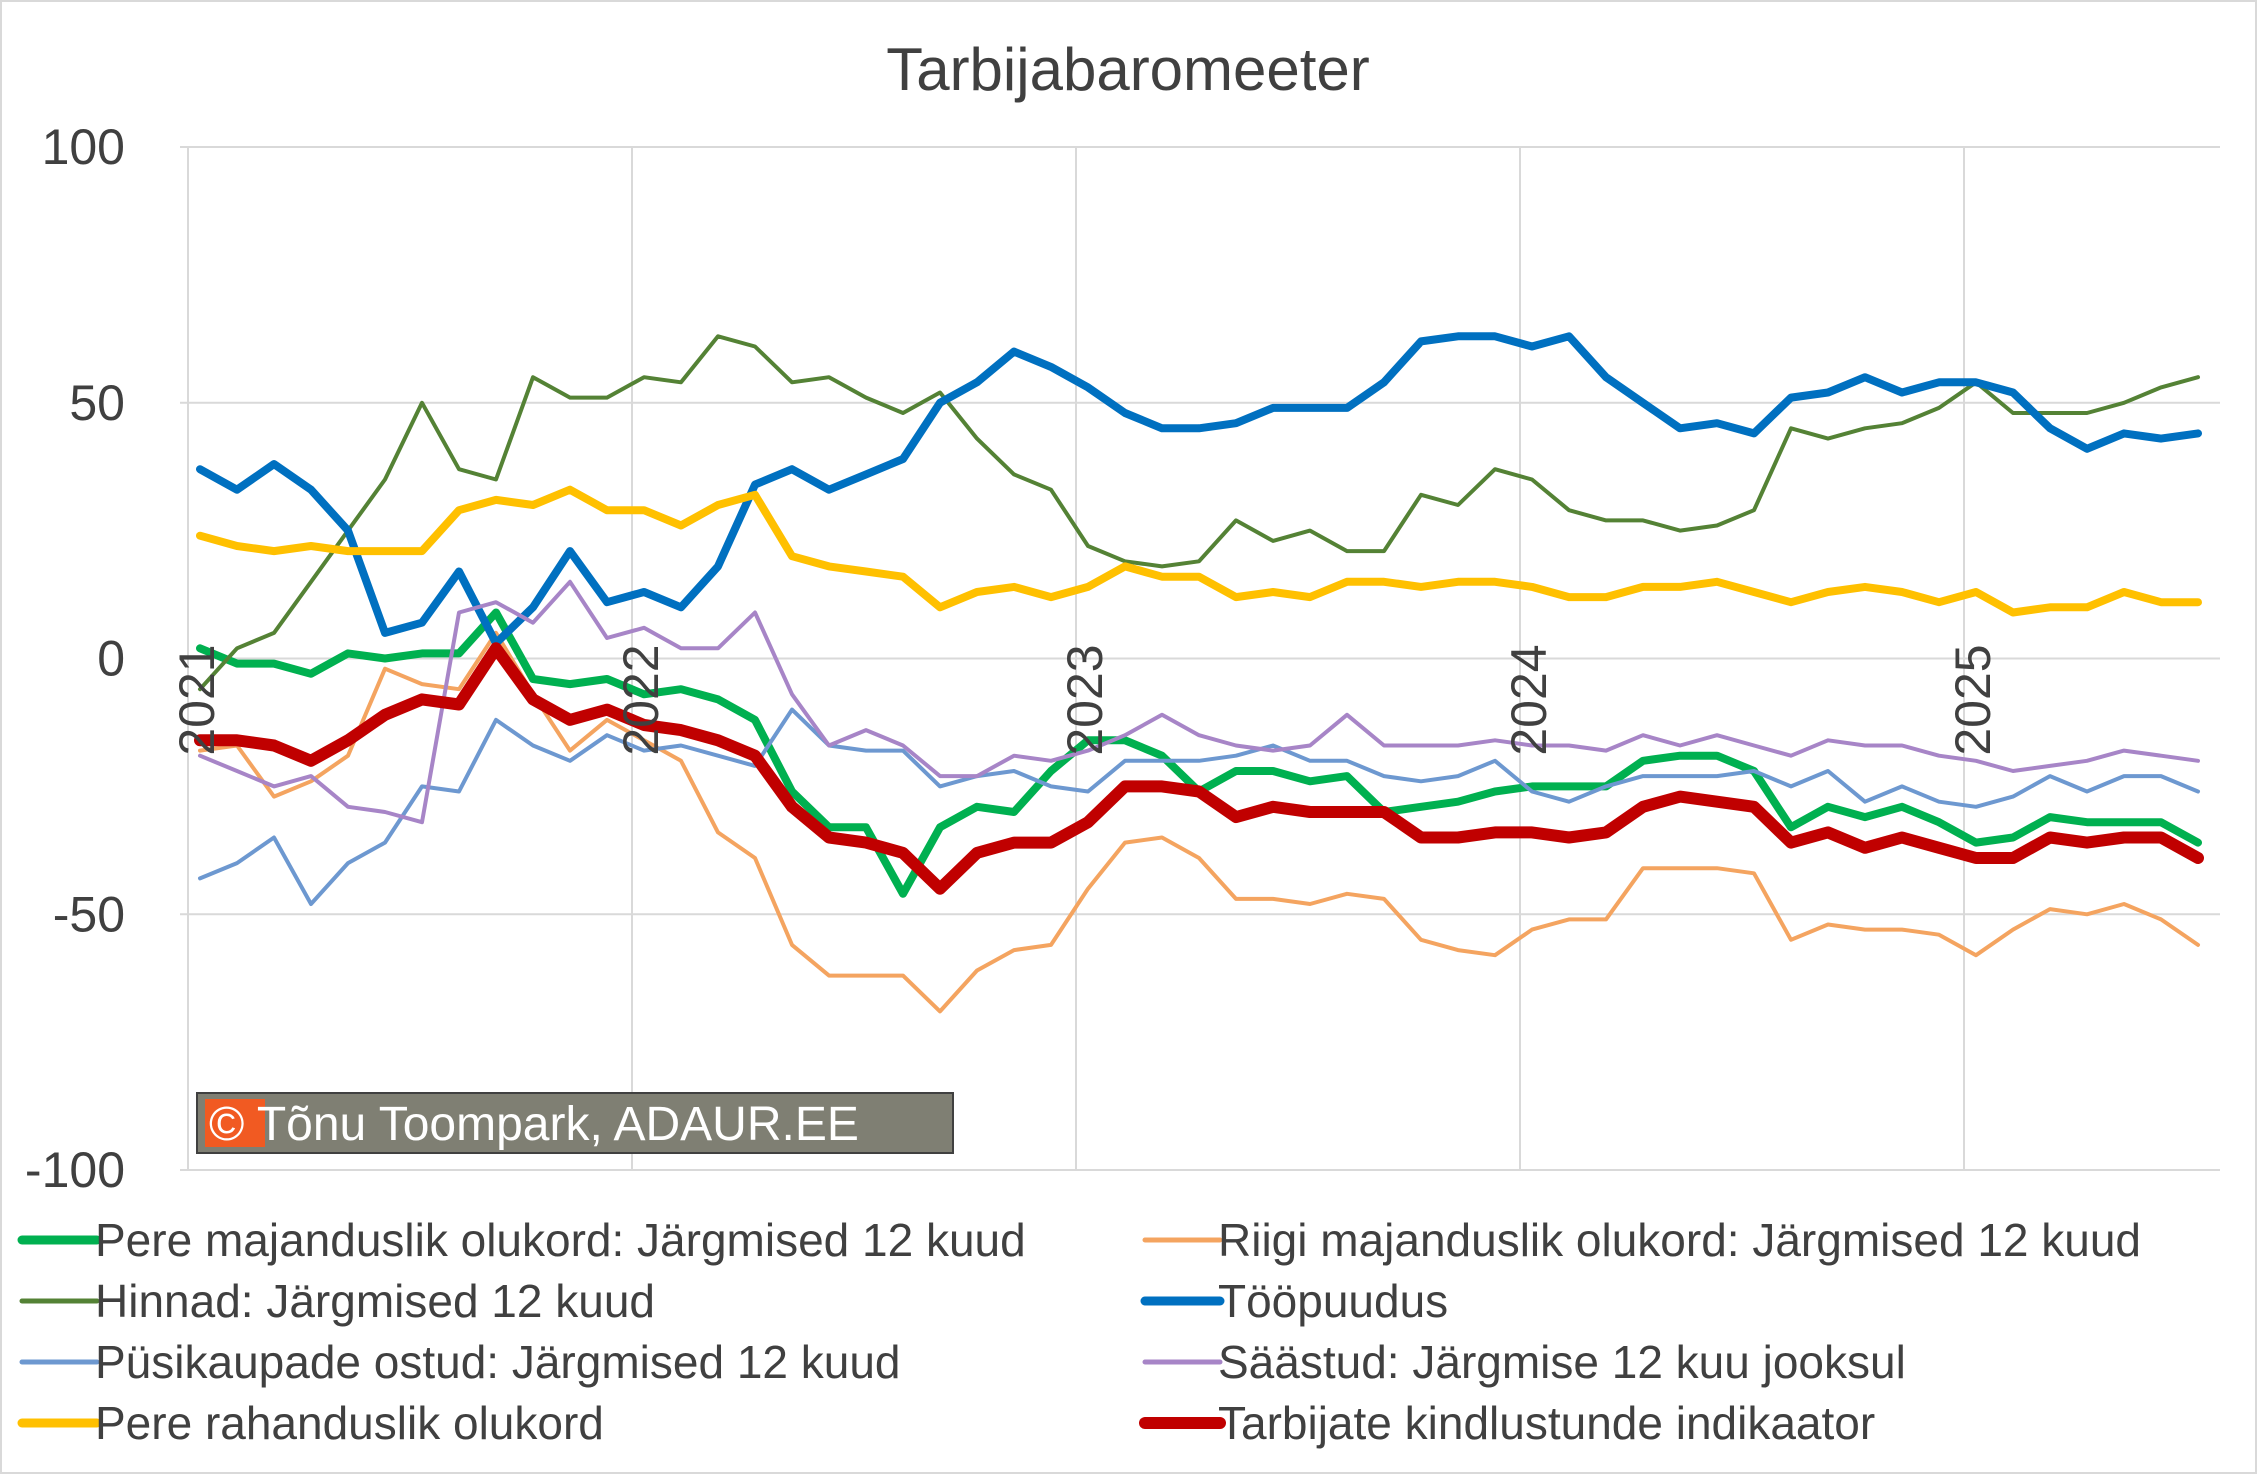 Image resolution: width=2257 pixels, height=1474 pixels. I want to click on x-tick-label: 2023, so click(1085, 699).